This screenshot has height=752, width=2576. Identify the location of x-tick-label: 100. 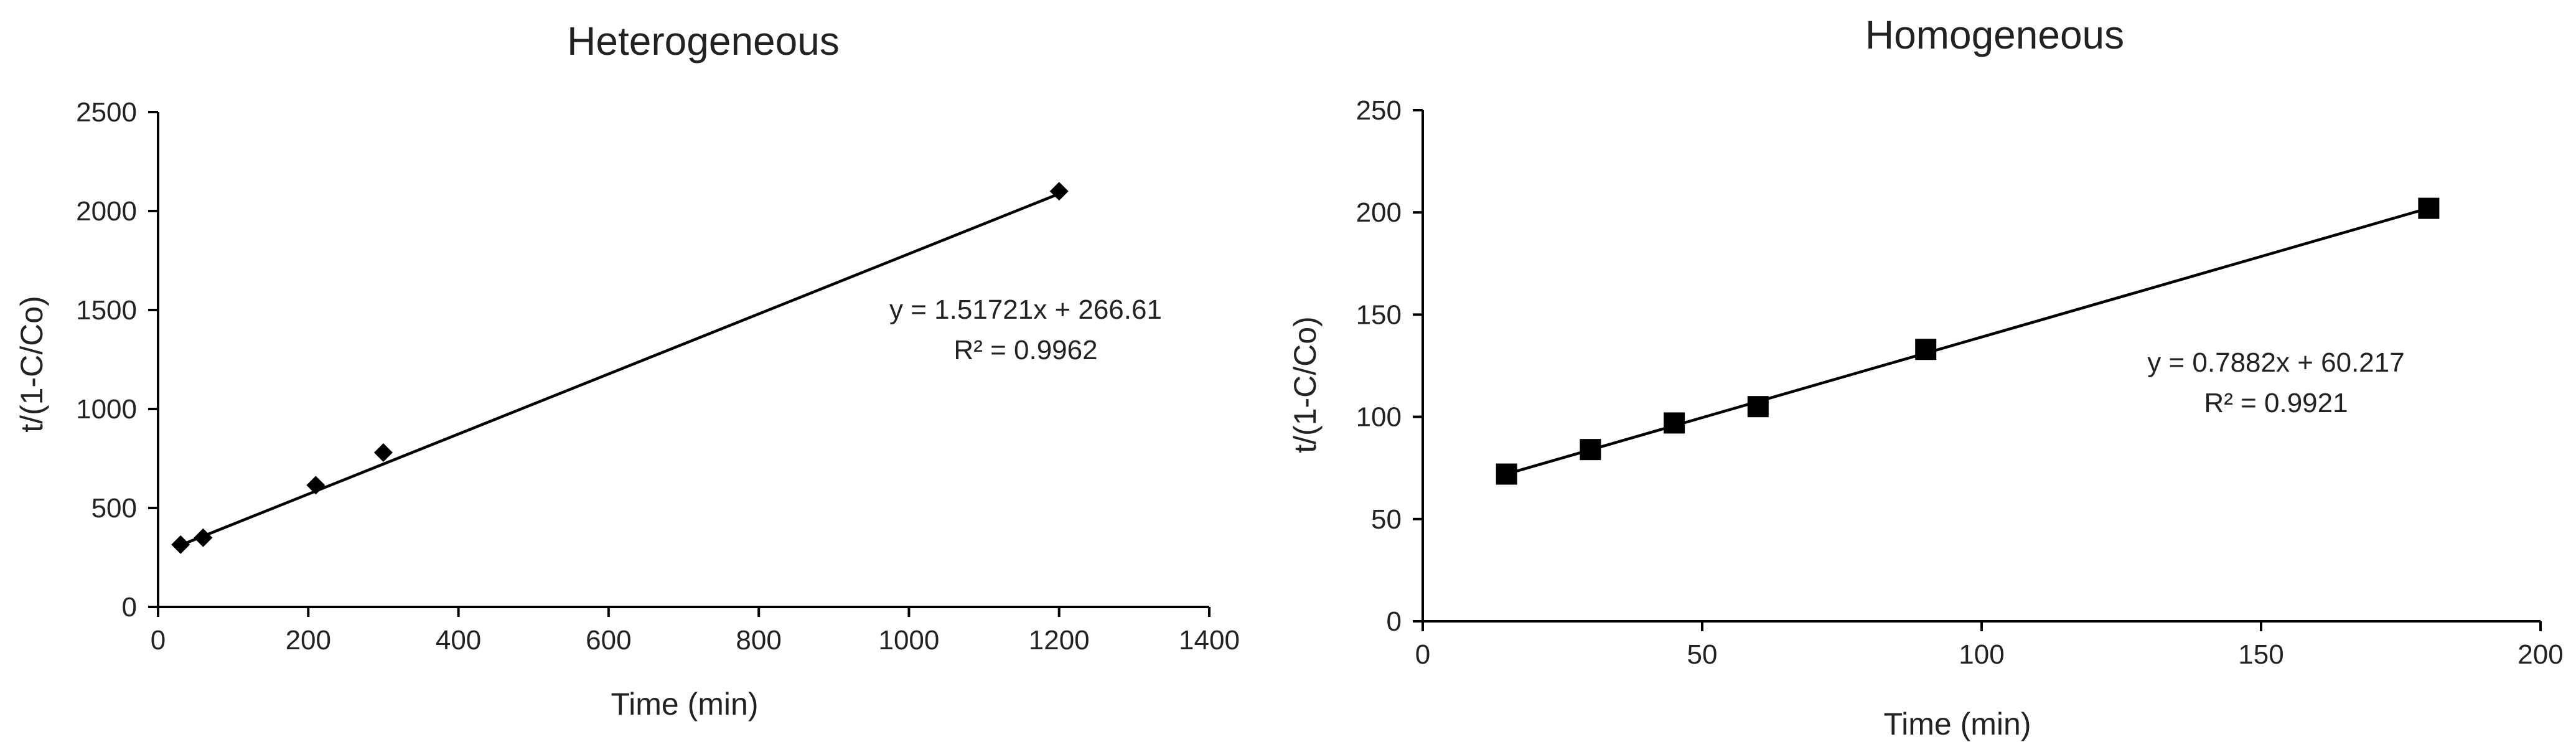
(1981, 654).